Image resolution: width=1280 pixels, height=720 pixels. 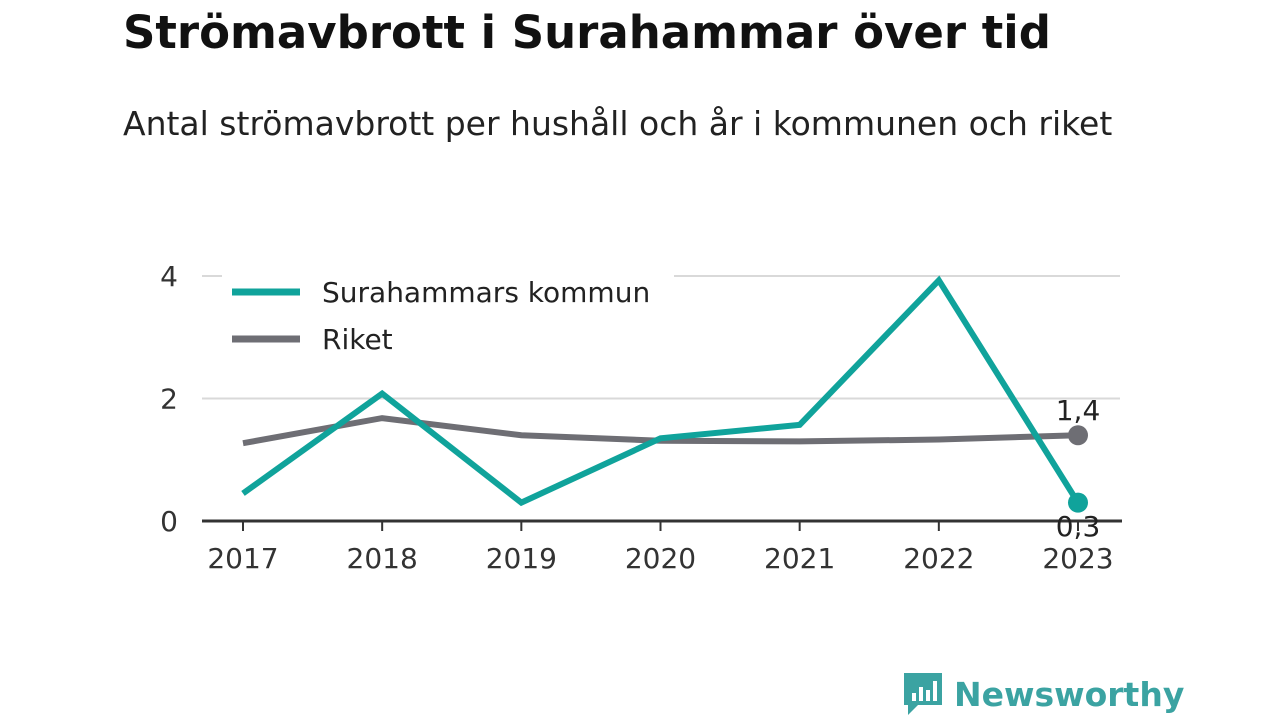 I want to click on legend-label-riket: Riket, so click(x=357, y=339).